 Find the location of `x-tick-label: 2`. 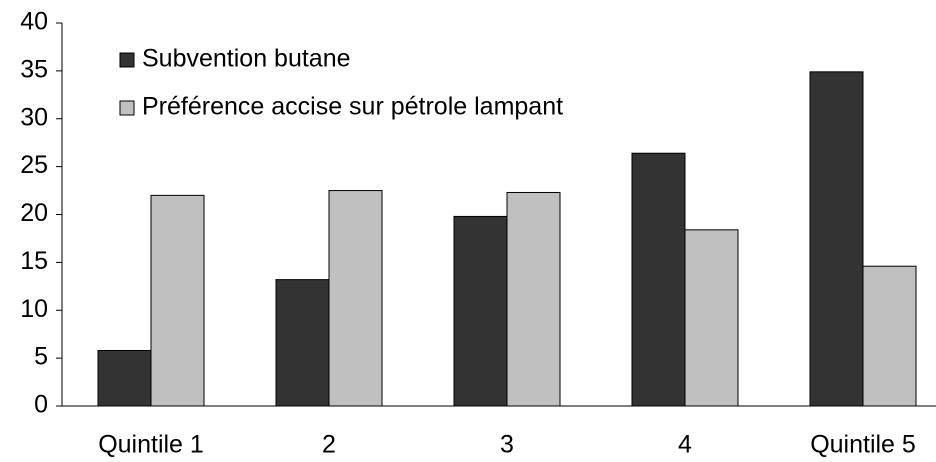

x-tick-label: 2 is located at coordinates (329, 445).